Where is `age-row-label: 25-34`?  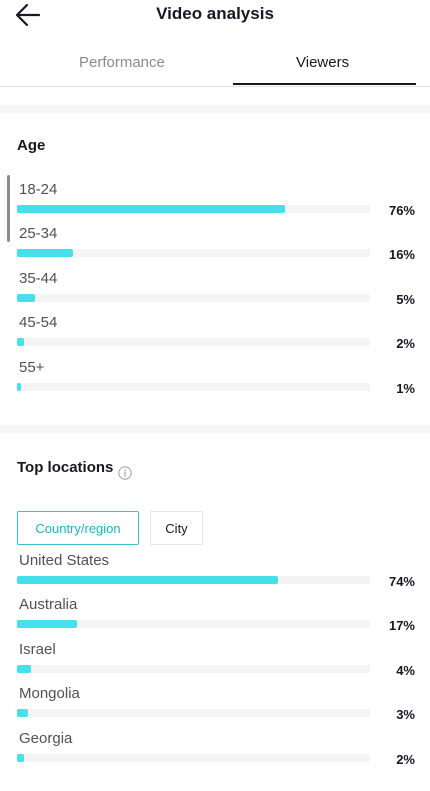
age-row-label: 25-34 is located at coordinates (38, 233).